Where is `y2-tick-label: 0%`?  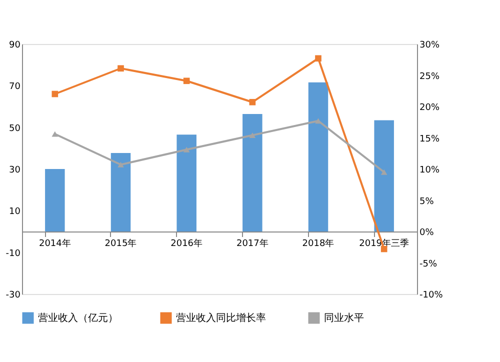 y2-tick-label: 0% is located at coordinates (427, 233).